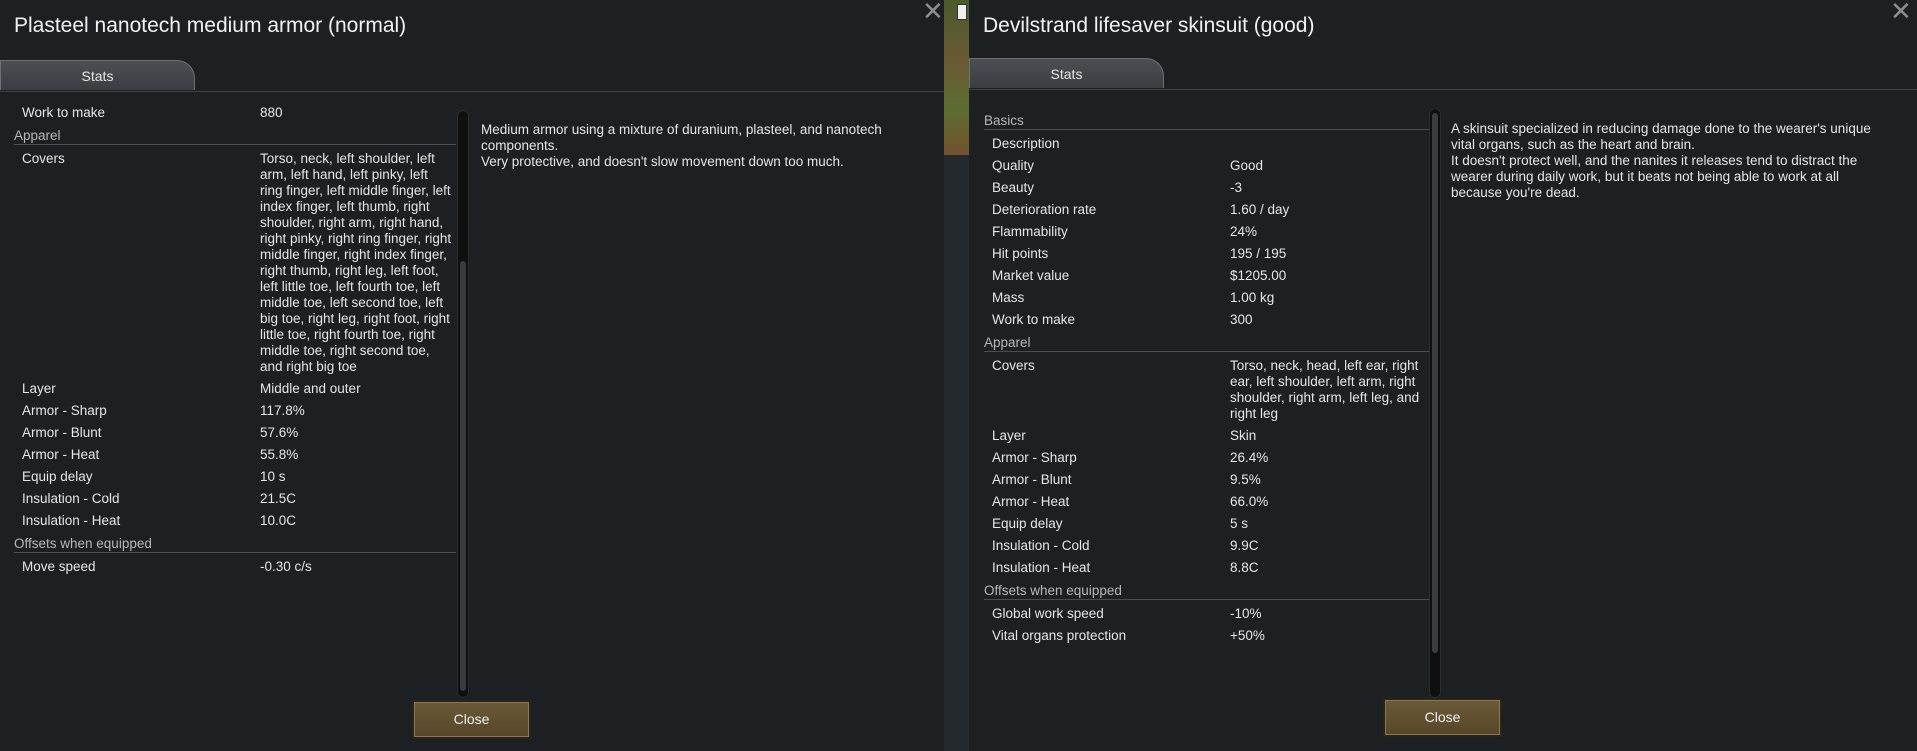  I want to click on stat-value: 26.4%, so click(1249, 457).